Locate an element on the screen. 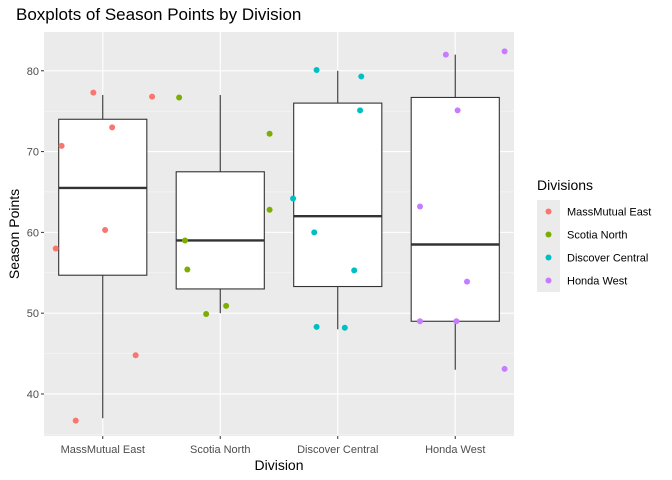 Image resolution: width=672 pixels, height=480 pixels. x-tick-label: Discover Central is located at coordinates (337, 450).